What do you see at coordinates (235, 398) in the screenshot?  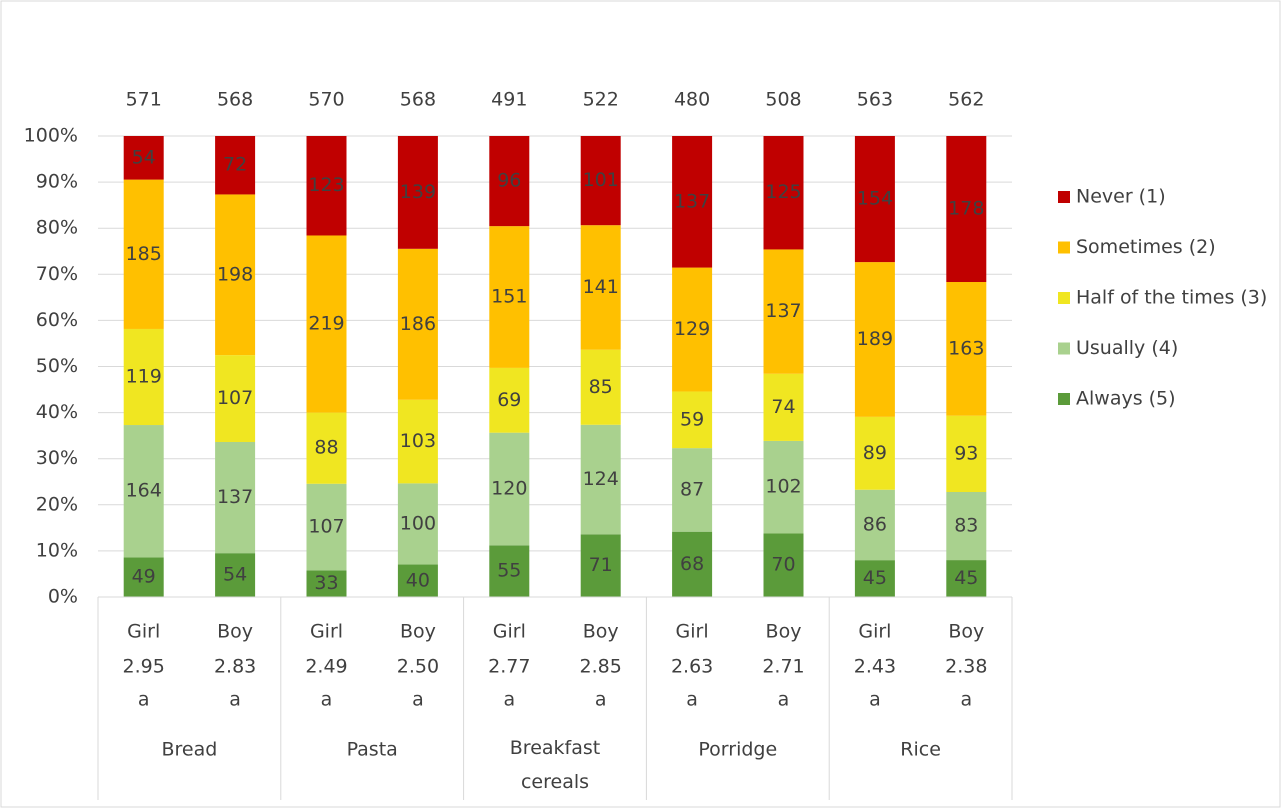 I see `data-label: 107` at bounding box center [235, 398].